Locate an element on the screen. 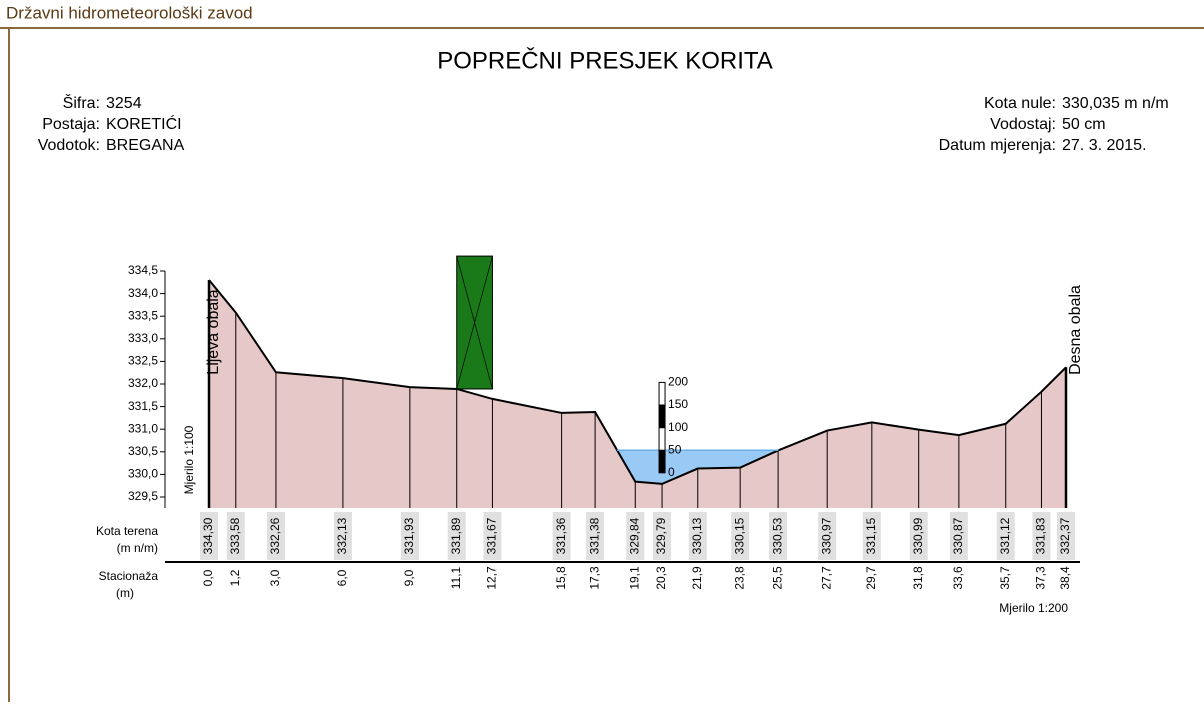 The width and height of the screenshot is (1204, 707). elevation-label: 331,89 is located at coordinates (456, 535).